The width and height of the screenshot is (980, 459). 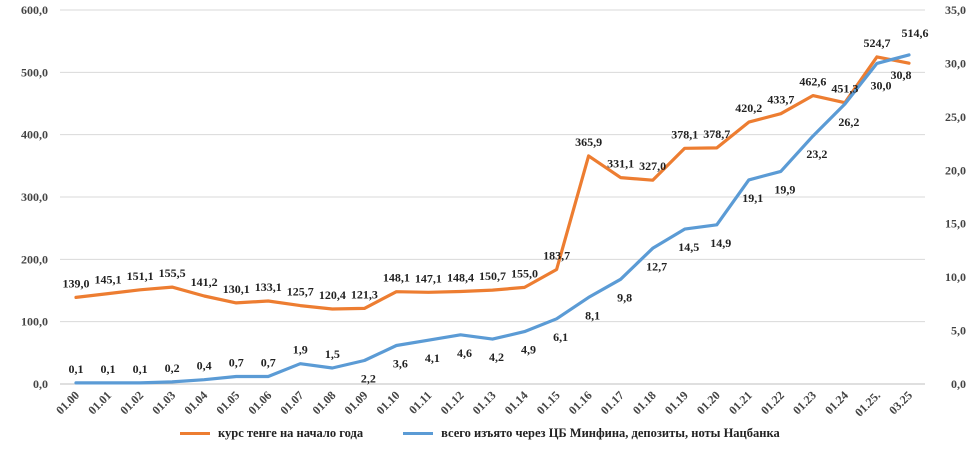 What do you see at coordinates (131, 402) in the screenshot?
I see `x-tick-label: 01.02` at bounding box center [131, 402].